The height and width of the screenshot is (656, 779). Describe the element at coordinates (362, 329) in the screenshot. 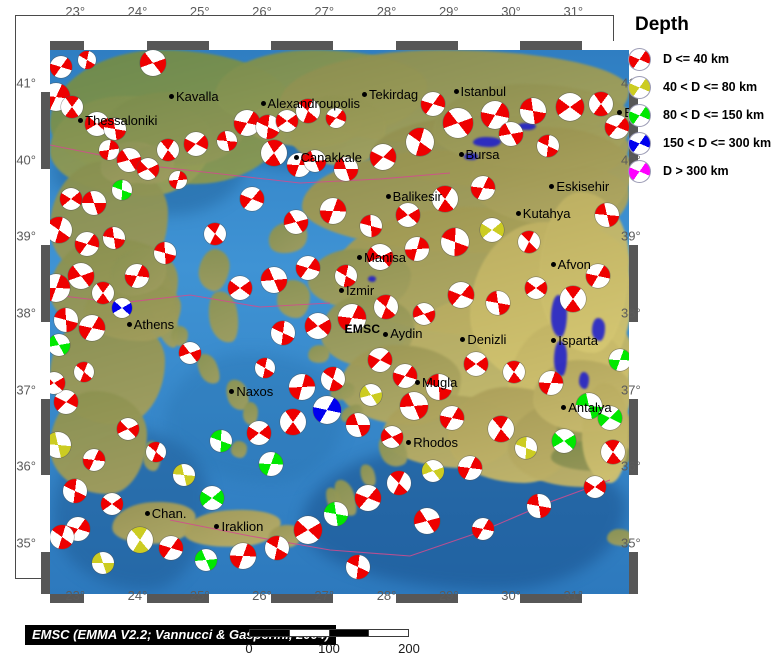

I see `emsc-watermark: EMSC` at that location.